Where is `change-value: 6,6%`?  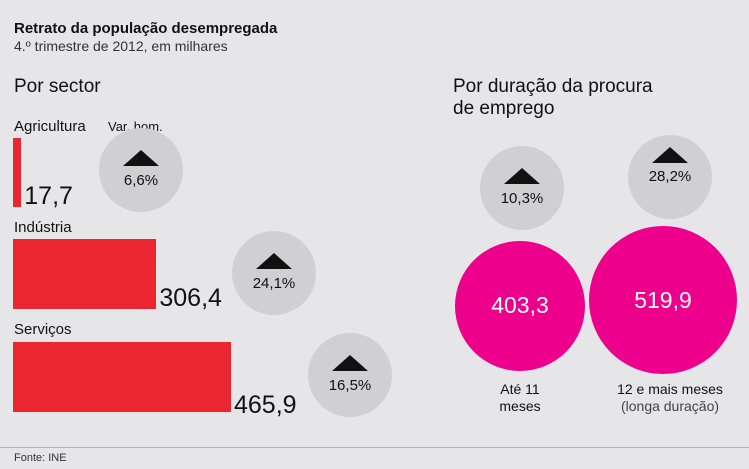
change-value: 6,6% is located at coordinates (141, 180).